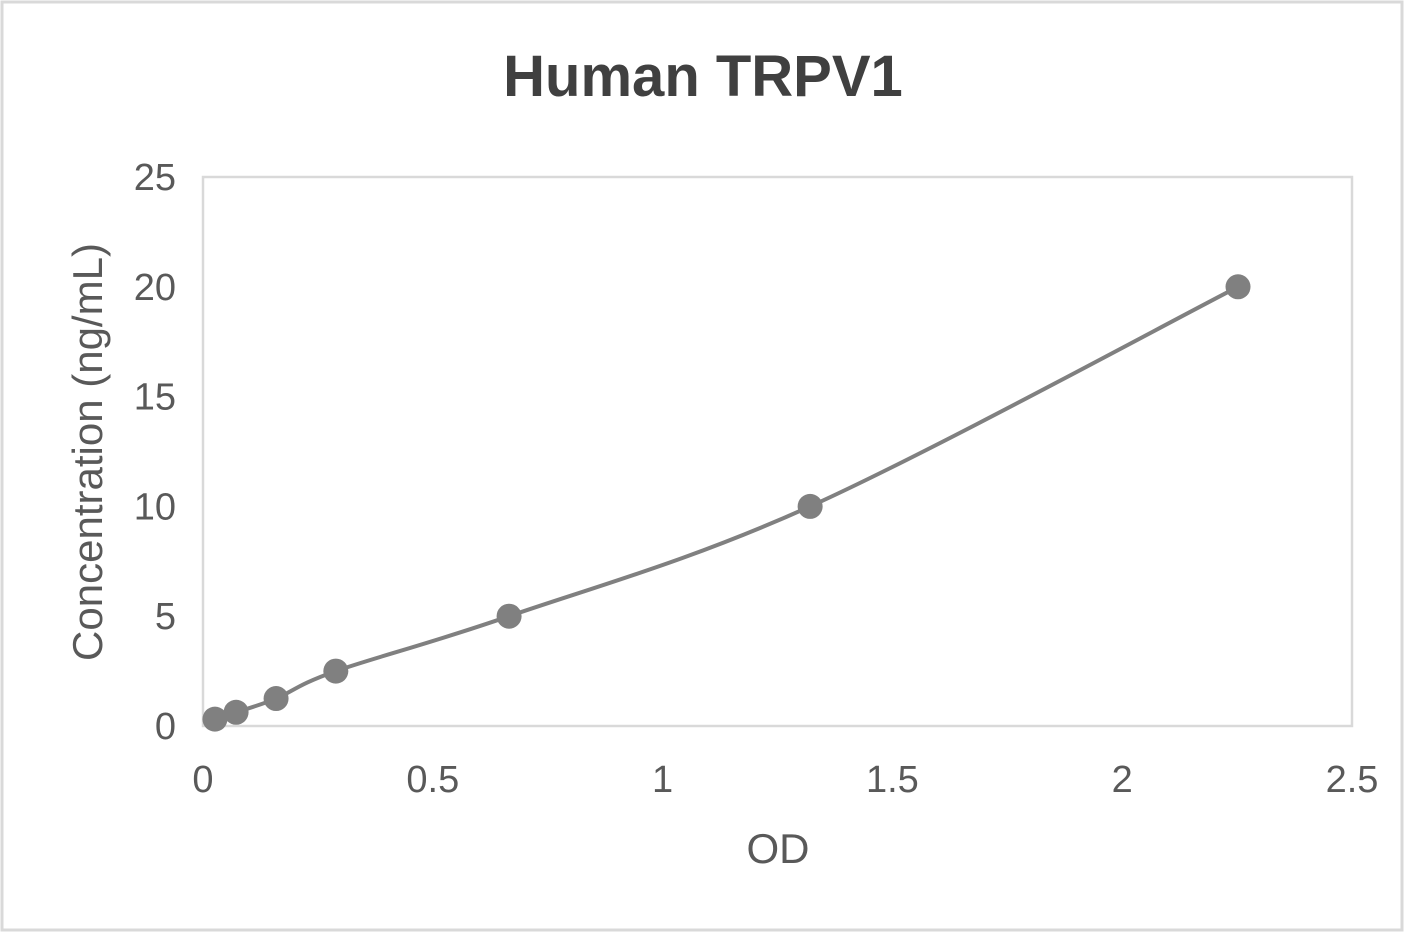  I want to click on y-tick-label: 10, so click(155, 507).